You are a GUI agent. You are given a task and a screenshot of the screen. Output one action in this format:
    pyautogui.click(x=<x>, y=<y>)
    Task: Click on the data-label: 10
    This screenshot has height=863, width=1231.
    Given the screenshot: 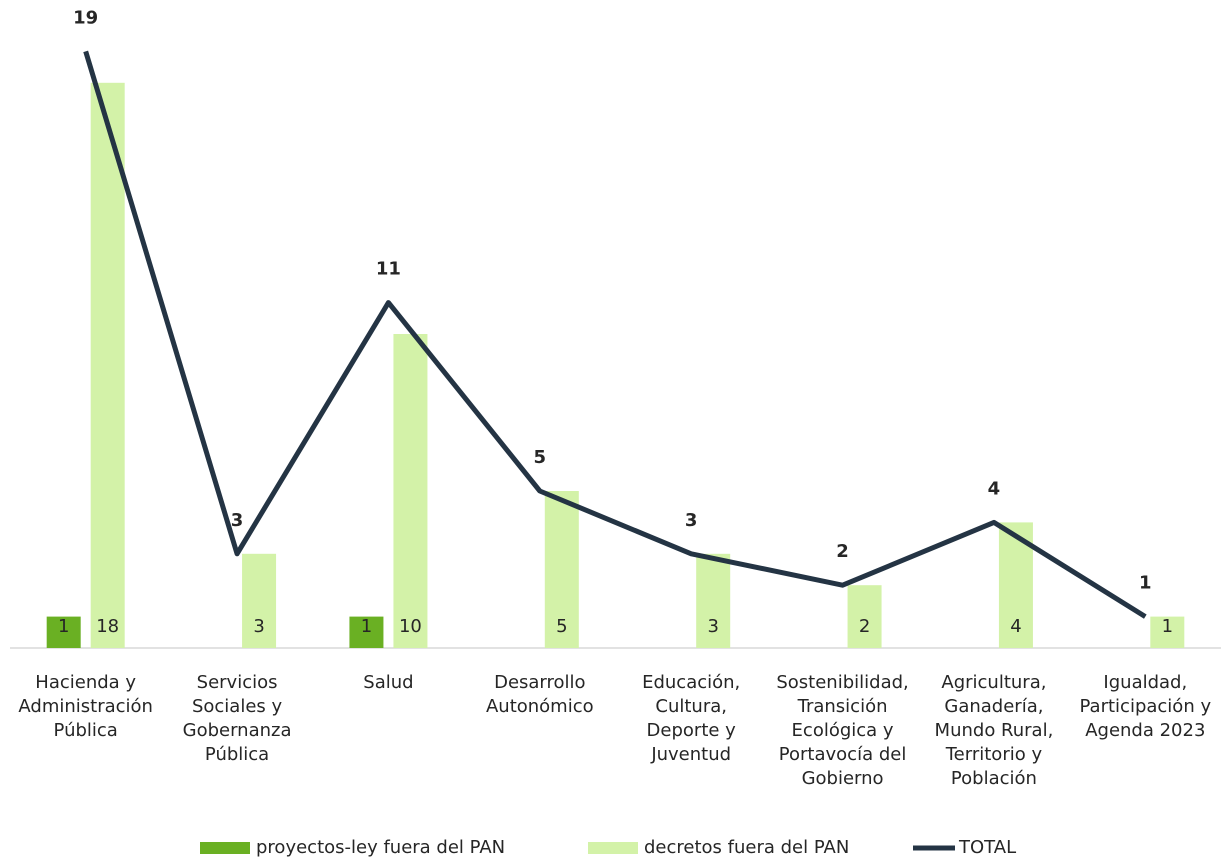 What is the action you would take?
    pyautogui.click(x=410, y=626)
    